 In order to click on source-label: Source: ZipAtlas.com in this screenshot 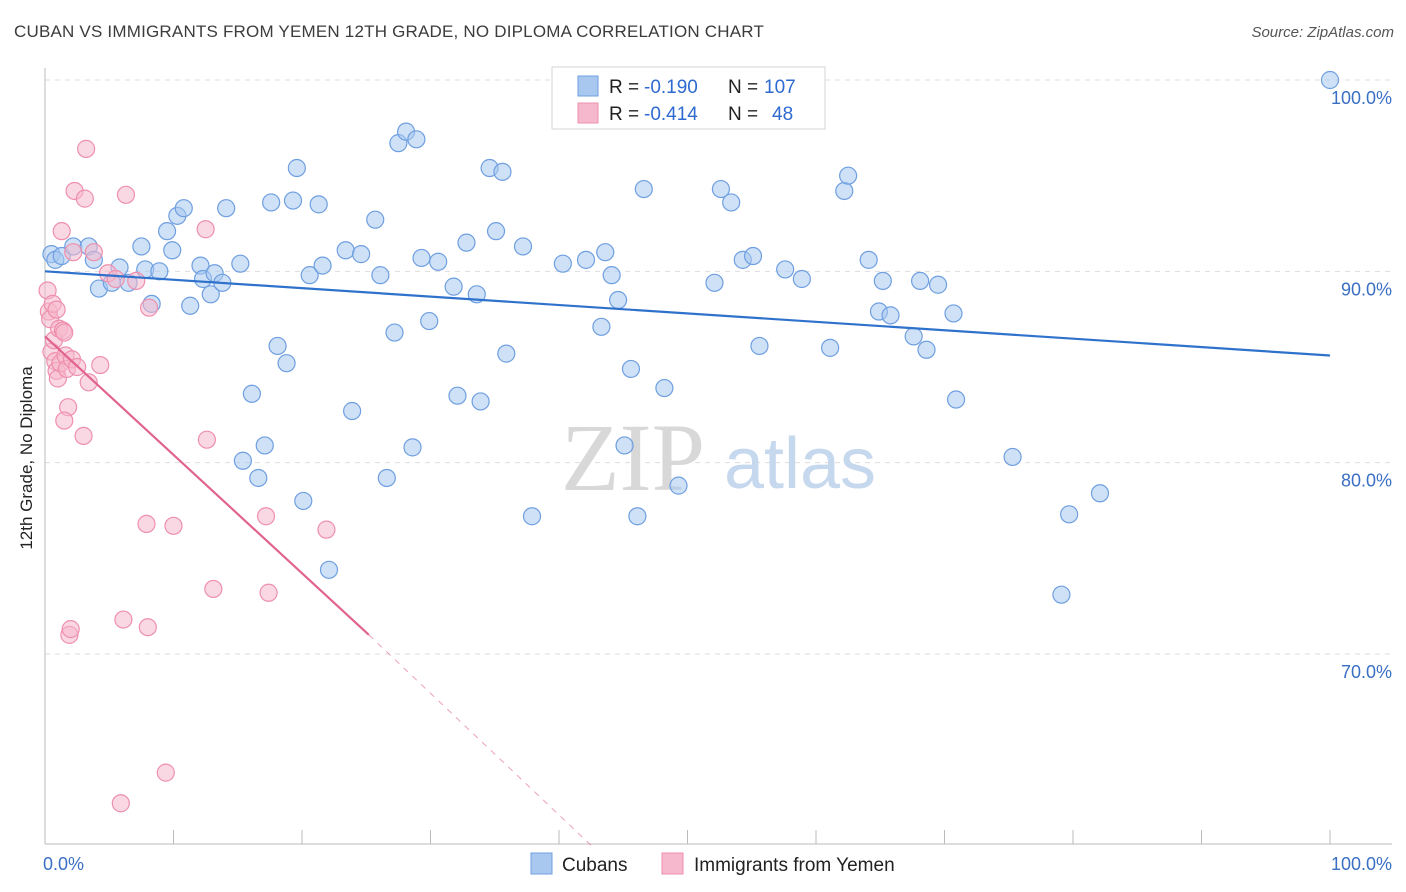, I will do `click(1322, 32)`.